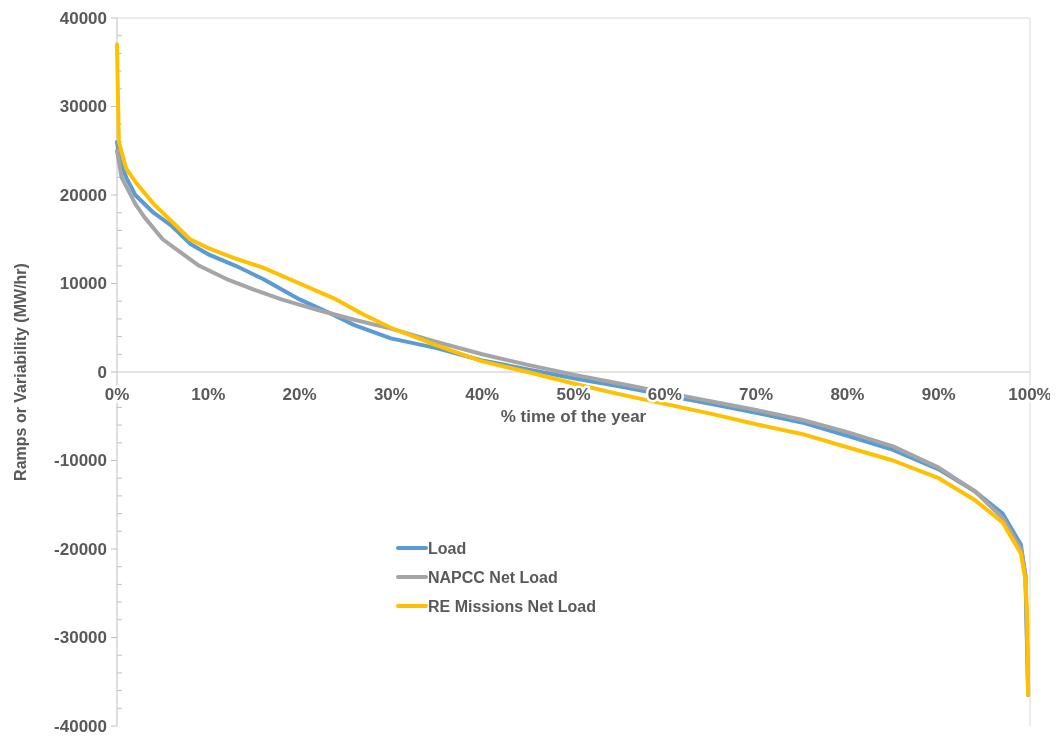 This screenshot has height=740, width=1058. Describe the element at coordinates (80, 726) in the screenshot. I see `y-tick-label: -40000` at that location.